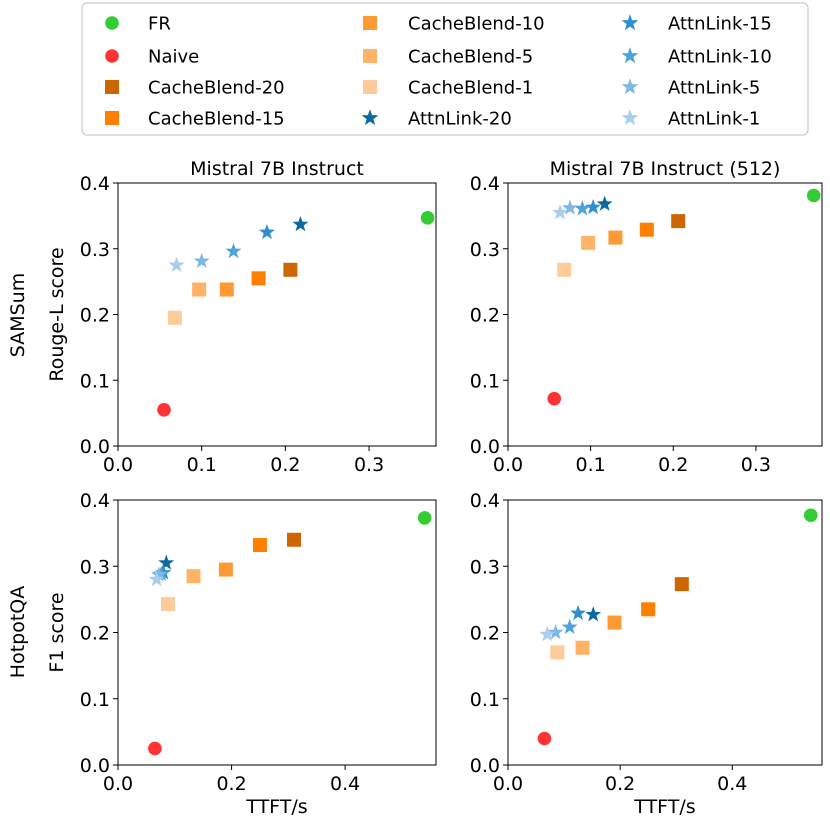  What do you see at coordinates (470, 57) in the screenshot?
I see `legend-label-cacheblend-5: CacheBlend-5` at bounding box center [470, 57].